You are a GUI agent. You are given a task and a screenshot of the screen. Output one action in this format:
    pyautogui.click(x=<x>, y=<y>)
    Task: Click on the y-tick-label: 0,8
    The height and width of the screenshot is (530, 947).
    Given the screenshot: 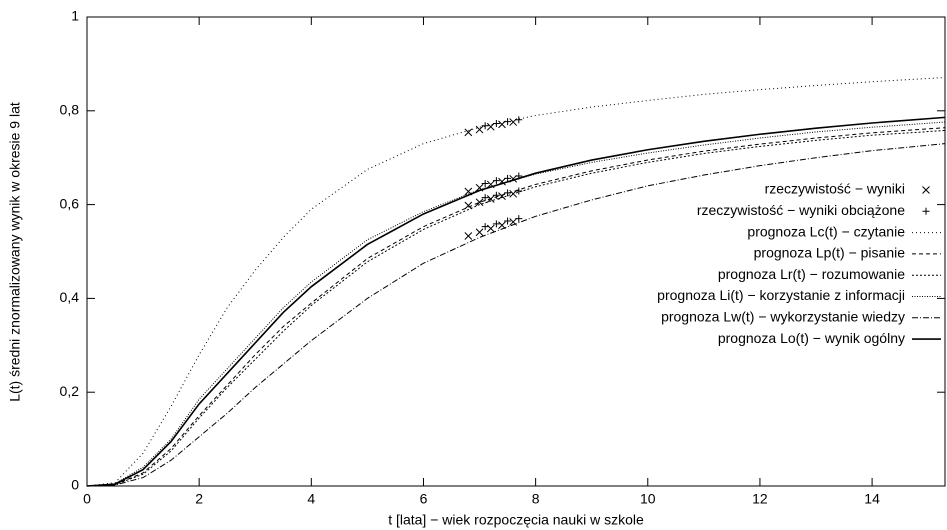 What is the action you would take?
    pyautogui.click(x=70, y=110)
    